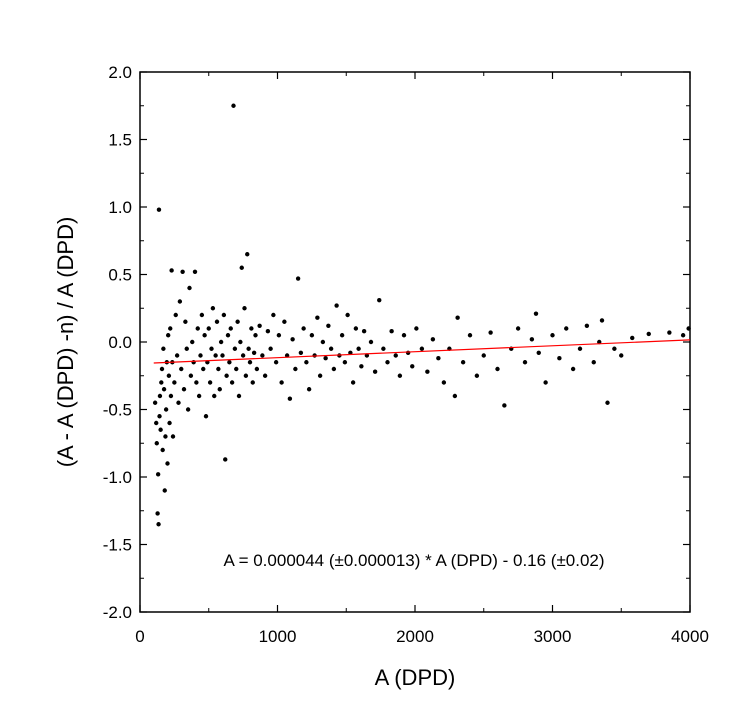 The image size is (750, 720). I want to click on x-tick-label: 2000, so click(415, 636).